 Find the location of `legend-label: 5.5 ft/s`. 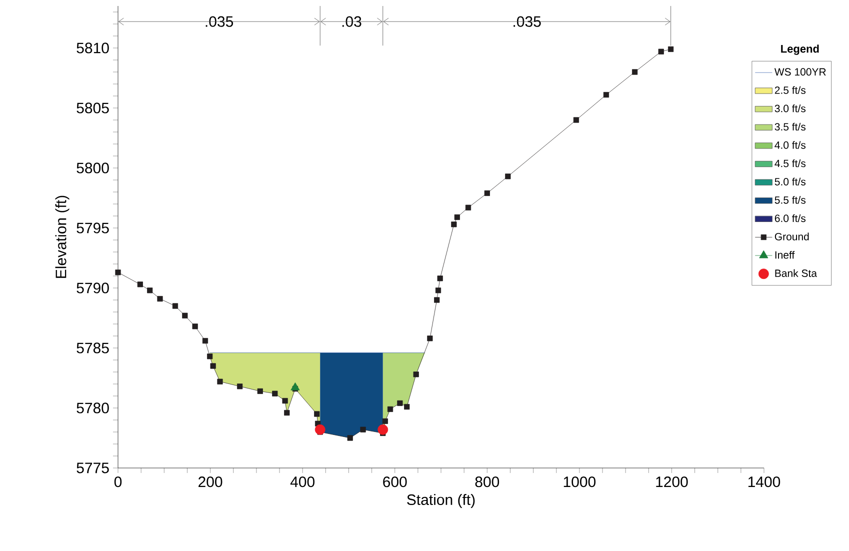

legend-label: 5.5 ft/s is located at coordinates (790, 200).